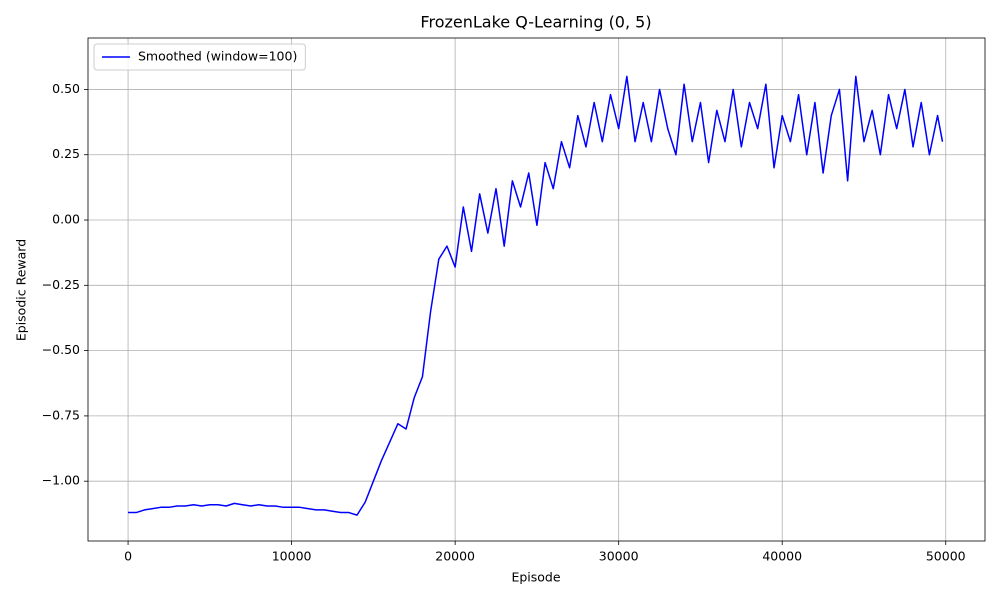  Describe the element at coordinates (66, 153) in the screenshot. I see `y-tick-label: 0.25` at that location.